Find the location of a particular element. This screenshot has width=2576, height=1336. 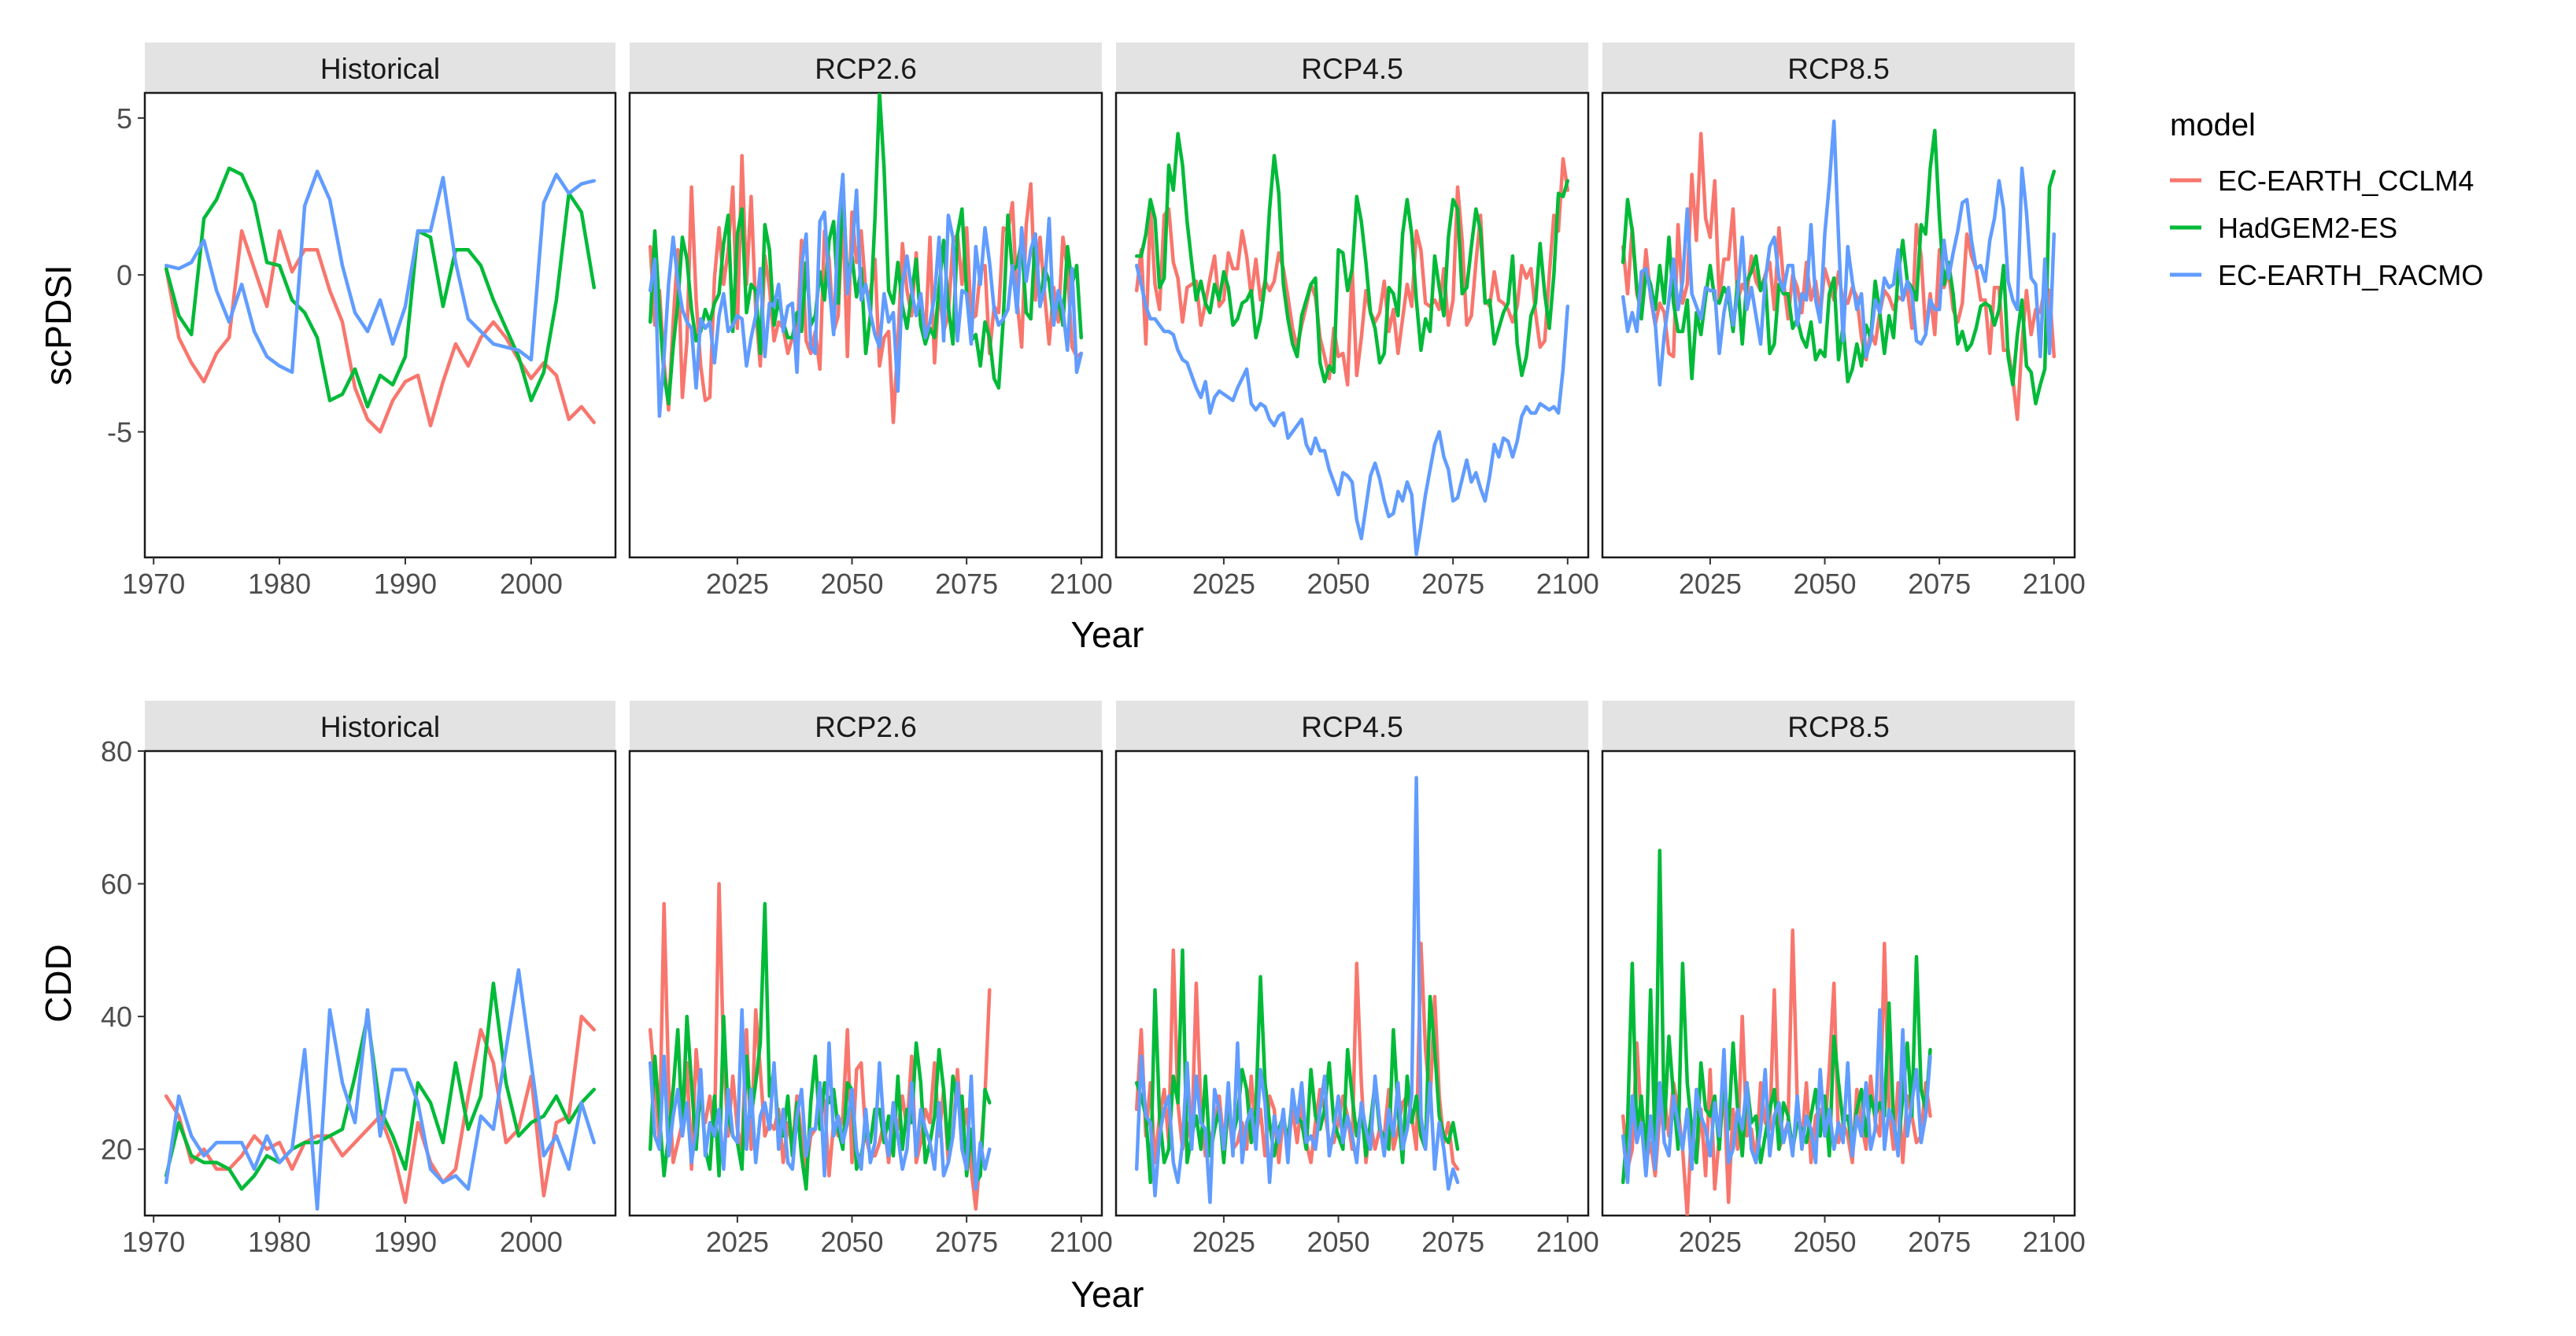

panel-cdd-rcp85: RCP8.5 2025 2050 2075 2100 is located at coordinates (1843, 980).